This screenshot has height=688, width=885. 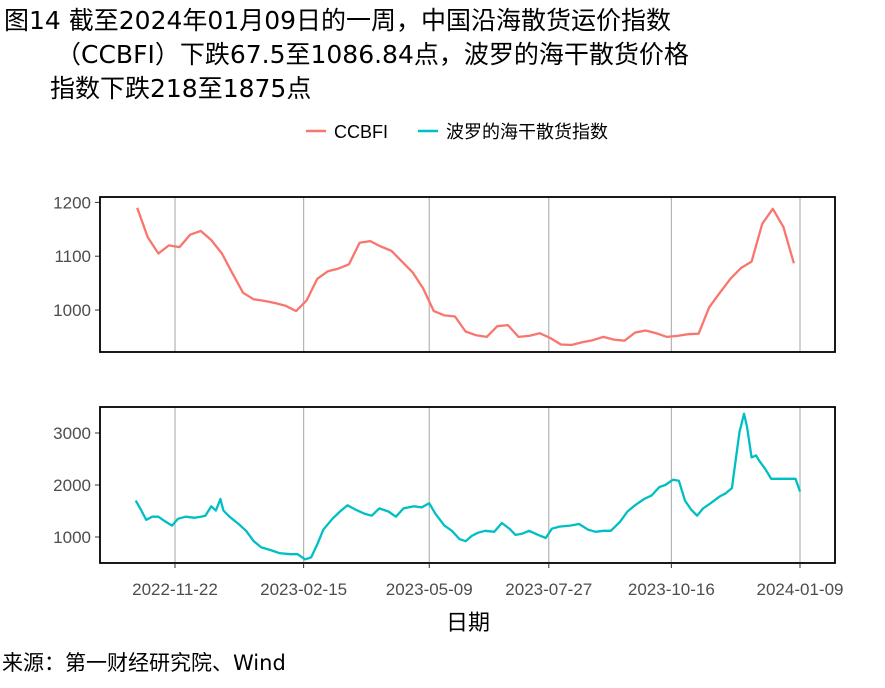 What do you see at coordinates (144, 663) in the screenshot?
I see `source-note: 来源：第一财经研究院、Wind` at bounding box center [144, 663].